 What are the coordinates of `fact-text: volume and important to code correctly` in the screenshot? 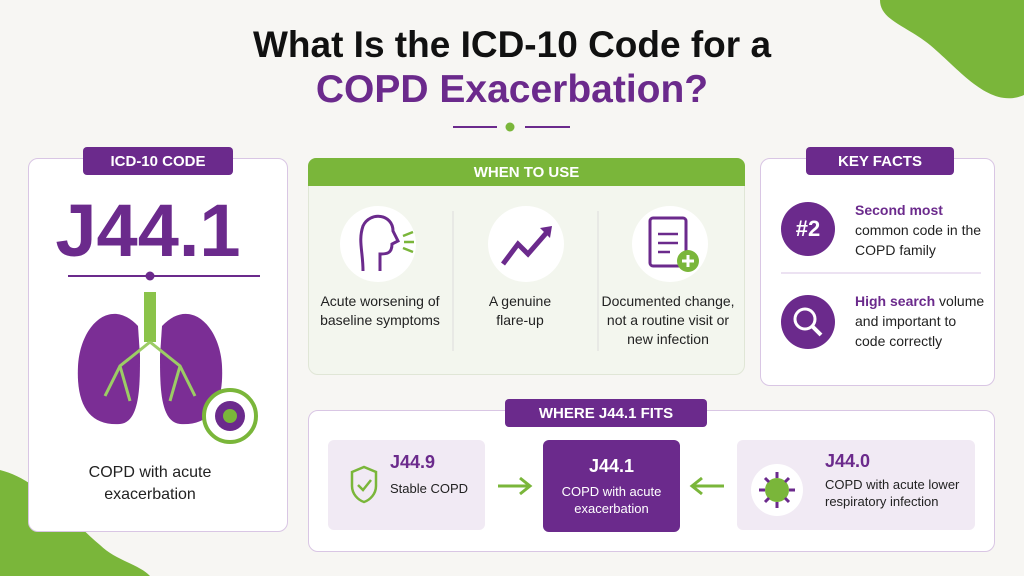 It's located at (920, 321).